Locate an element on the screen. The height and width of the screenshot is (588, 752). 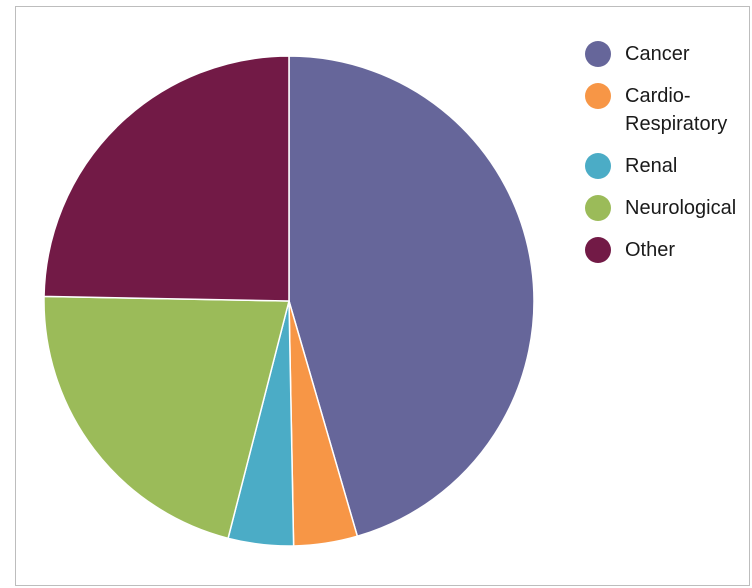
legend-swatch-cardio-respiratory is located at coordinates (598, 96).